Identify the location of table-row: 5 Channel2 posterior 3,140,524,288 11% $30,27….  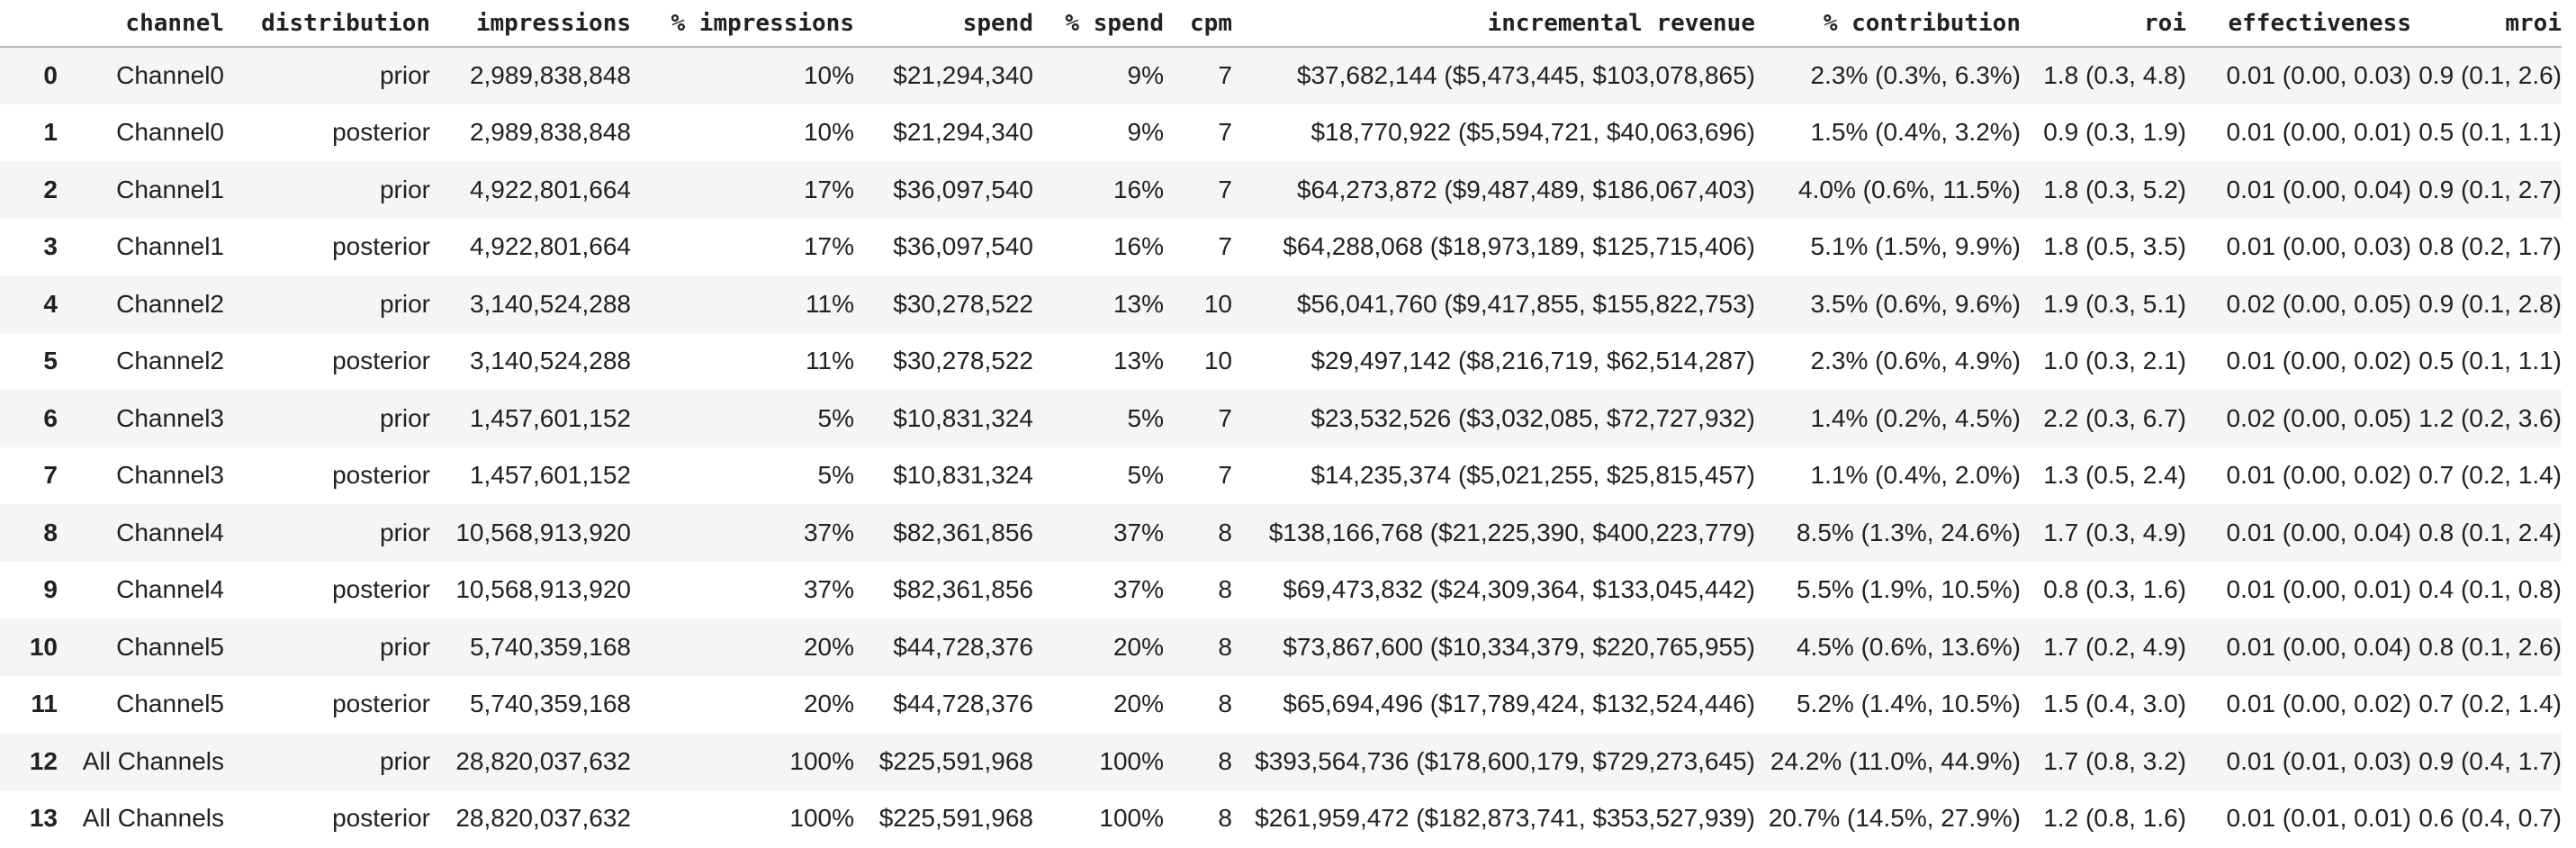
(1281, 362).